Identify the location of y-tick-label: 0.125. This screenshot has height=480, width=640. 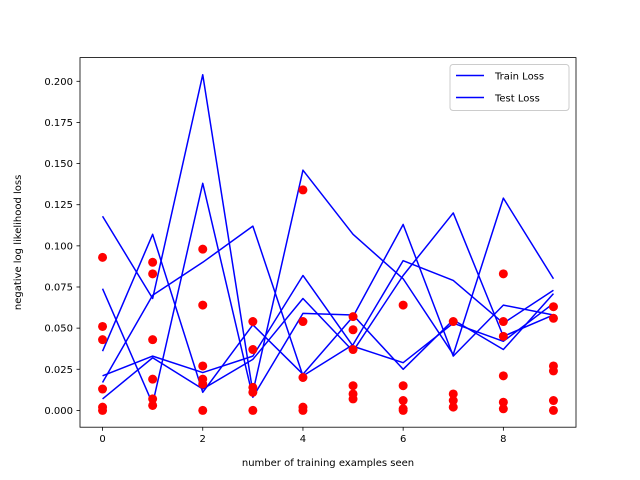
(58, 205).